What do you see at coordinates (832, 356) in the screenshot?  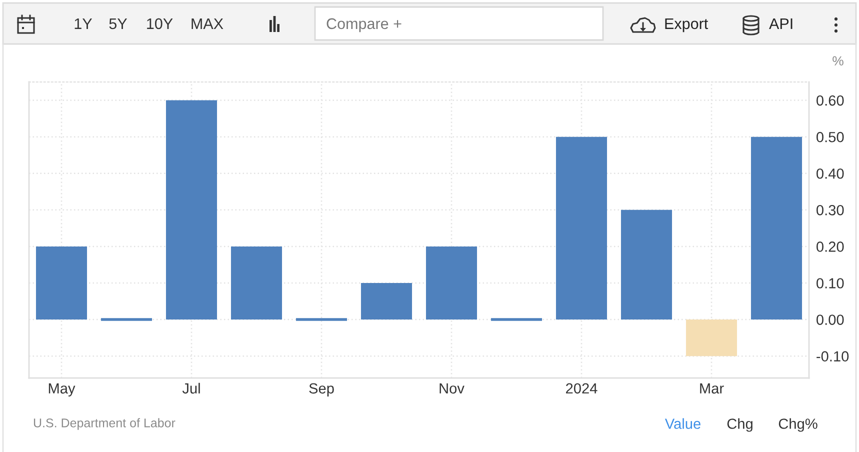 I see `y-tick-label: -0.10` at bounding box center [832, 356].